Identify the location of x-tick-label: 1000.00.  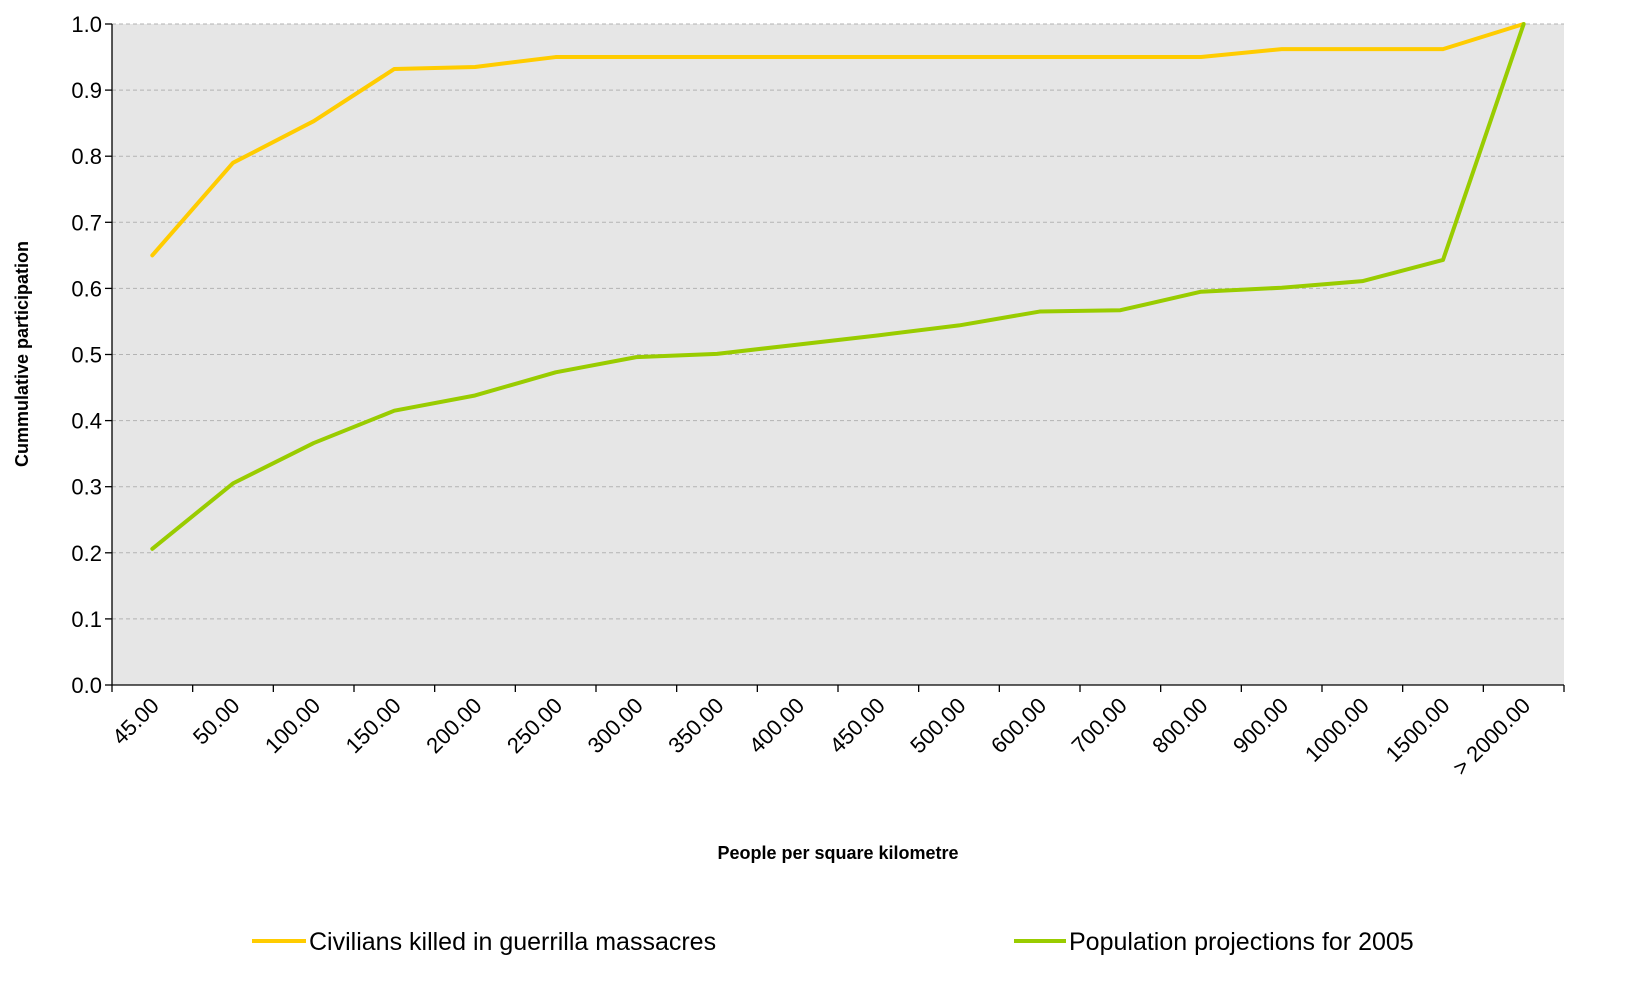
(1337, 730).